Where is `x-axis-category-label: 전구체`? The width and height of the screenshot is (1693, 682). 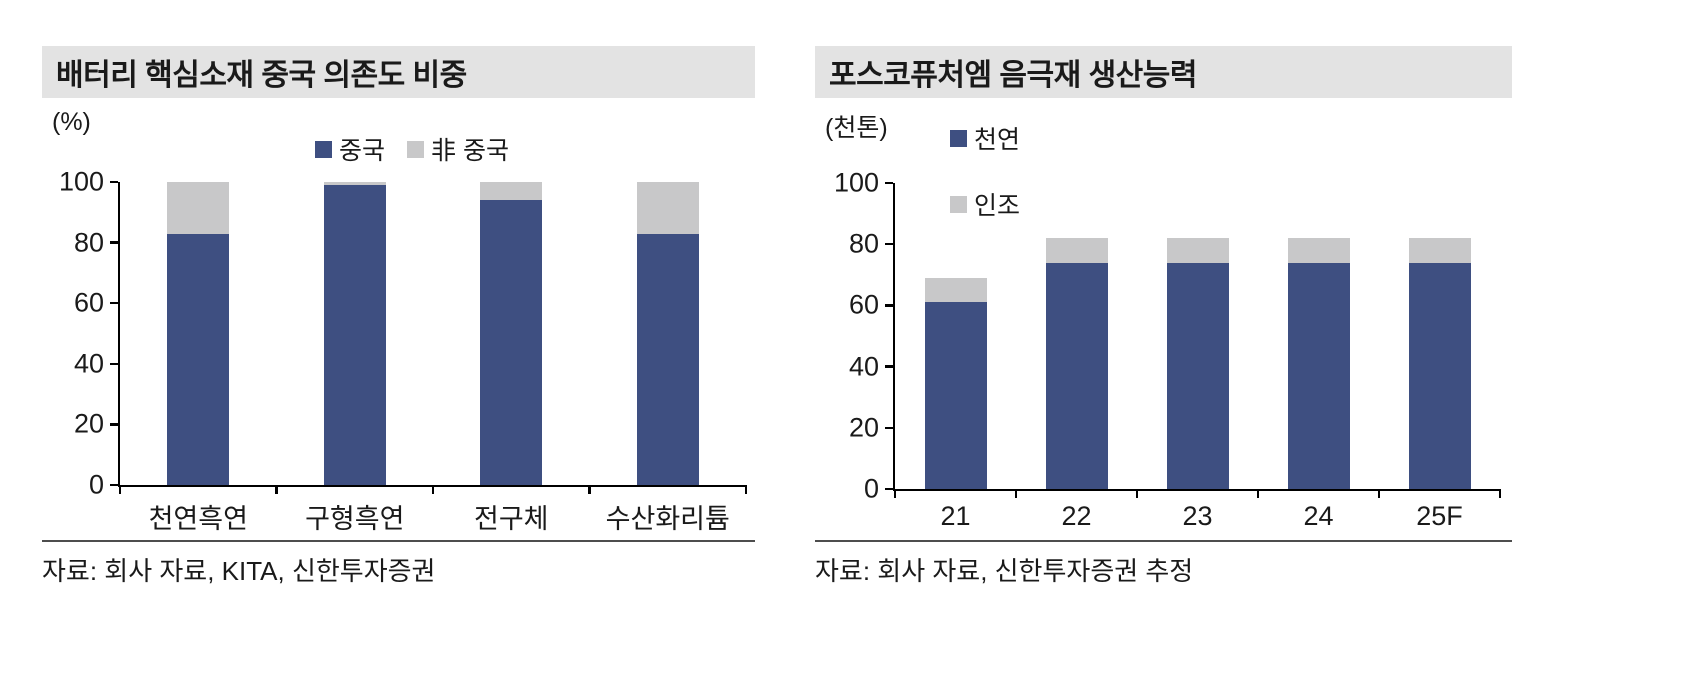 x-axis-category-label: 전구체 is located at coordinates (511, 519).